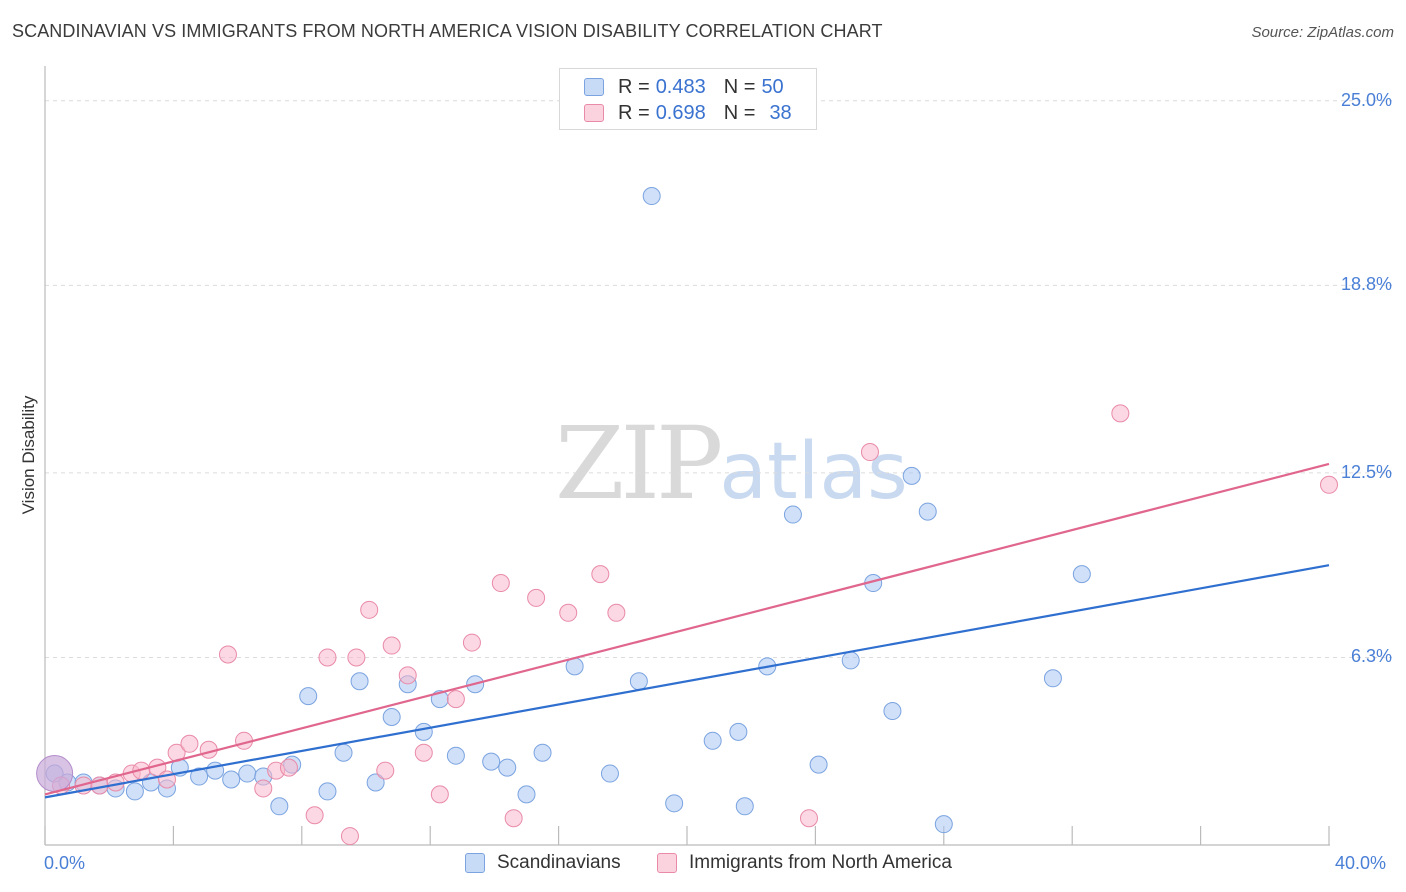 The width and height of the screenshot is (1406, 892). I want to click on x-tick-label-min: 0.0%, so click(65, 863).